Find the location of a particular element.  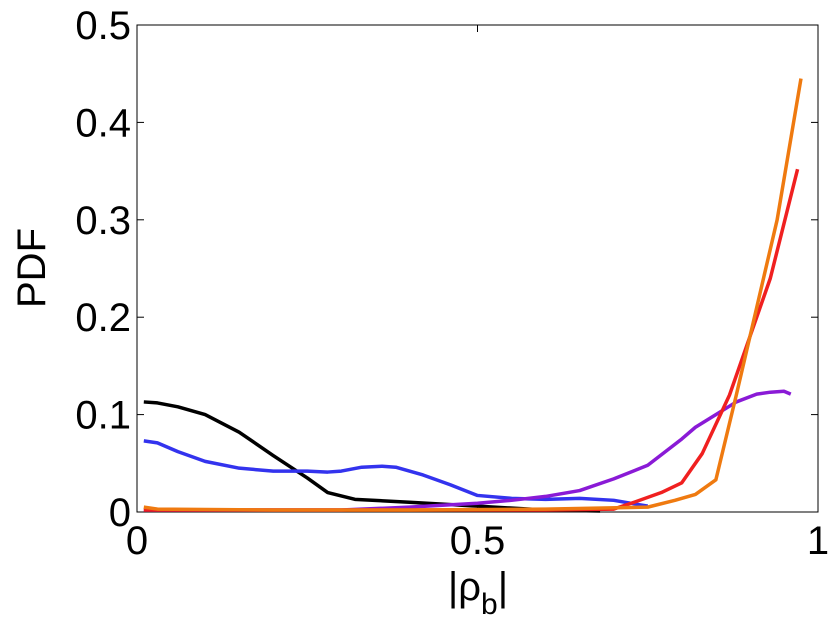

y-tick-label: 0.4 is located at coordinates (103, 123).